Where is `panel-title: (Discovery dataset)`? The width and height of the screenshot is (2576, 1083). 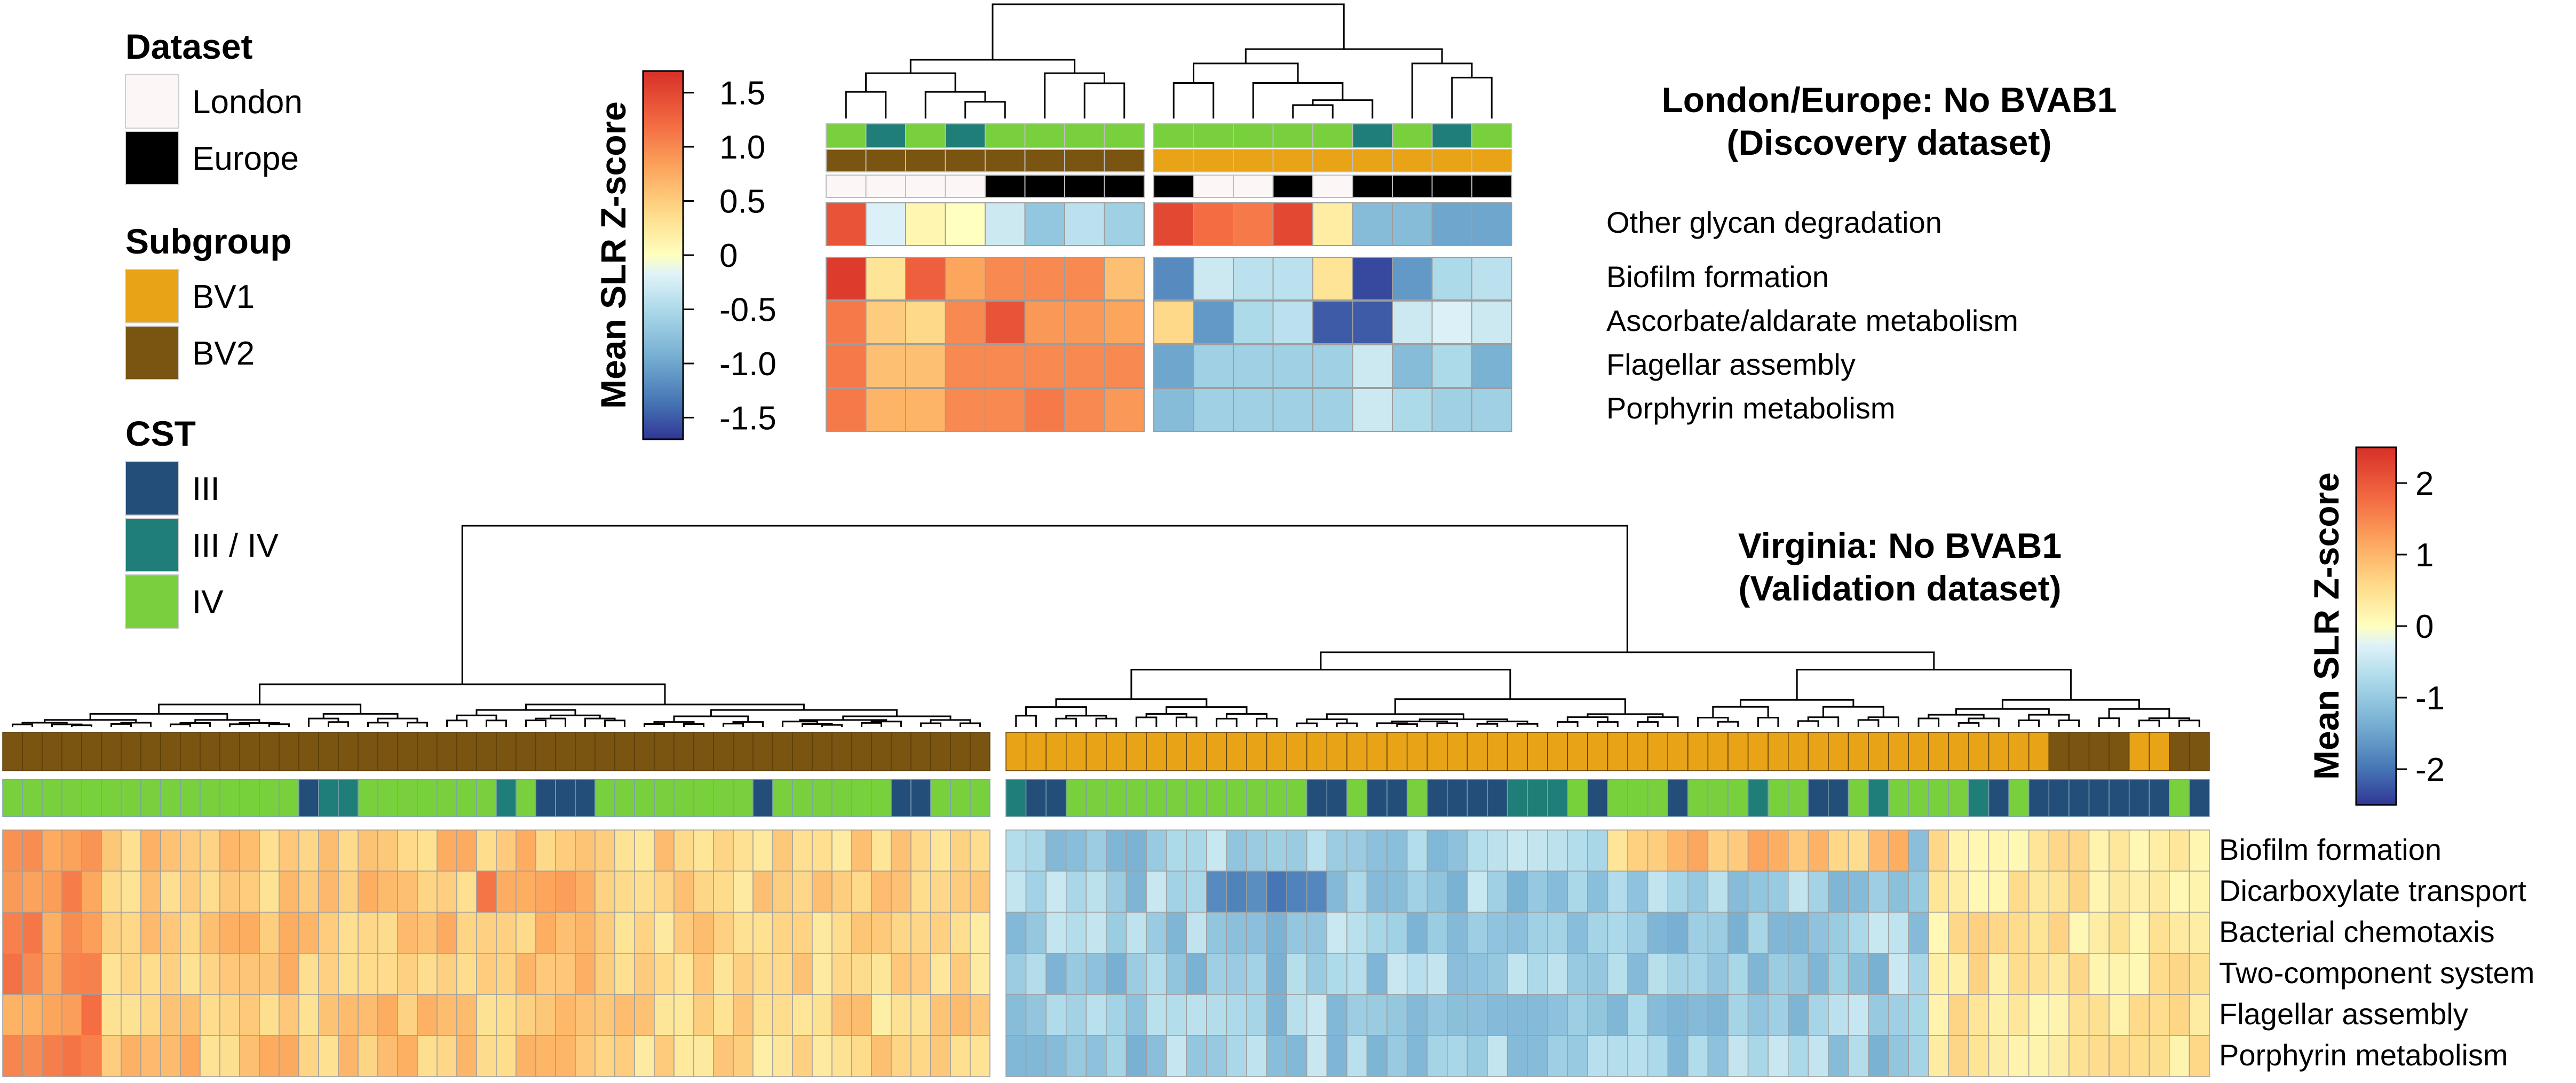 panel-title: (Discovery dataset) is located at coordinates (1889, 143).